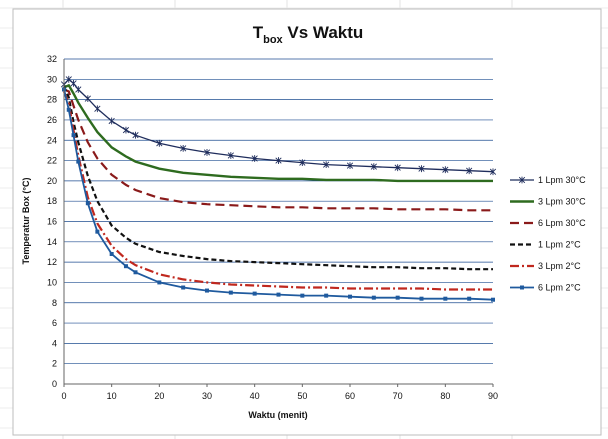 This screenshot has width=608, height=439. I want to click on y-tick-label: 24, so click(52, 140).